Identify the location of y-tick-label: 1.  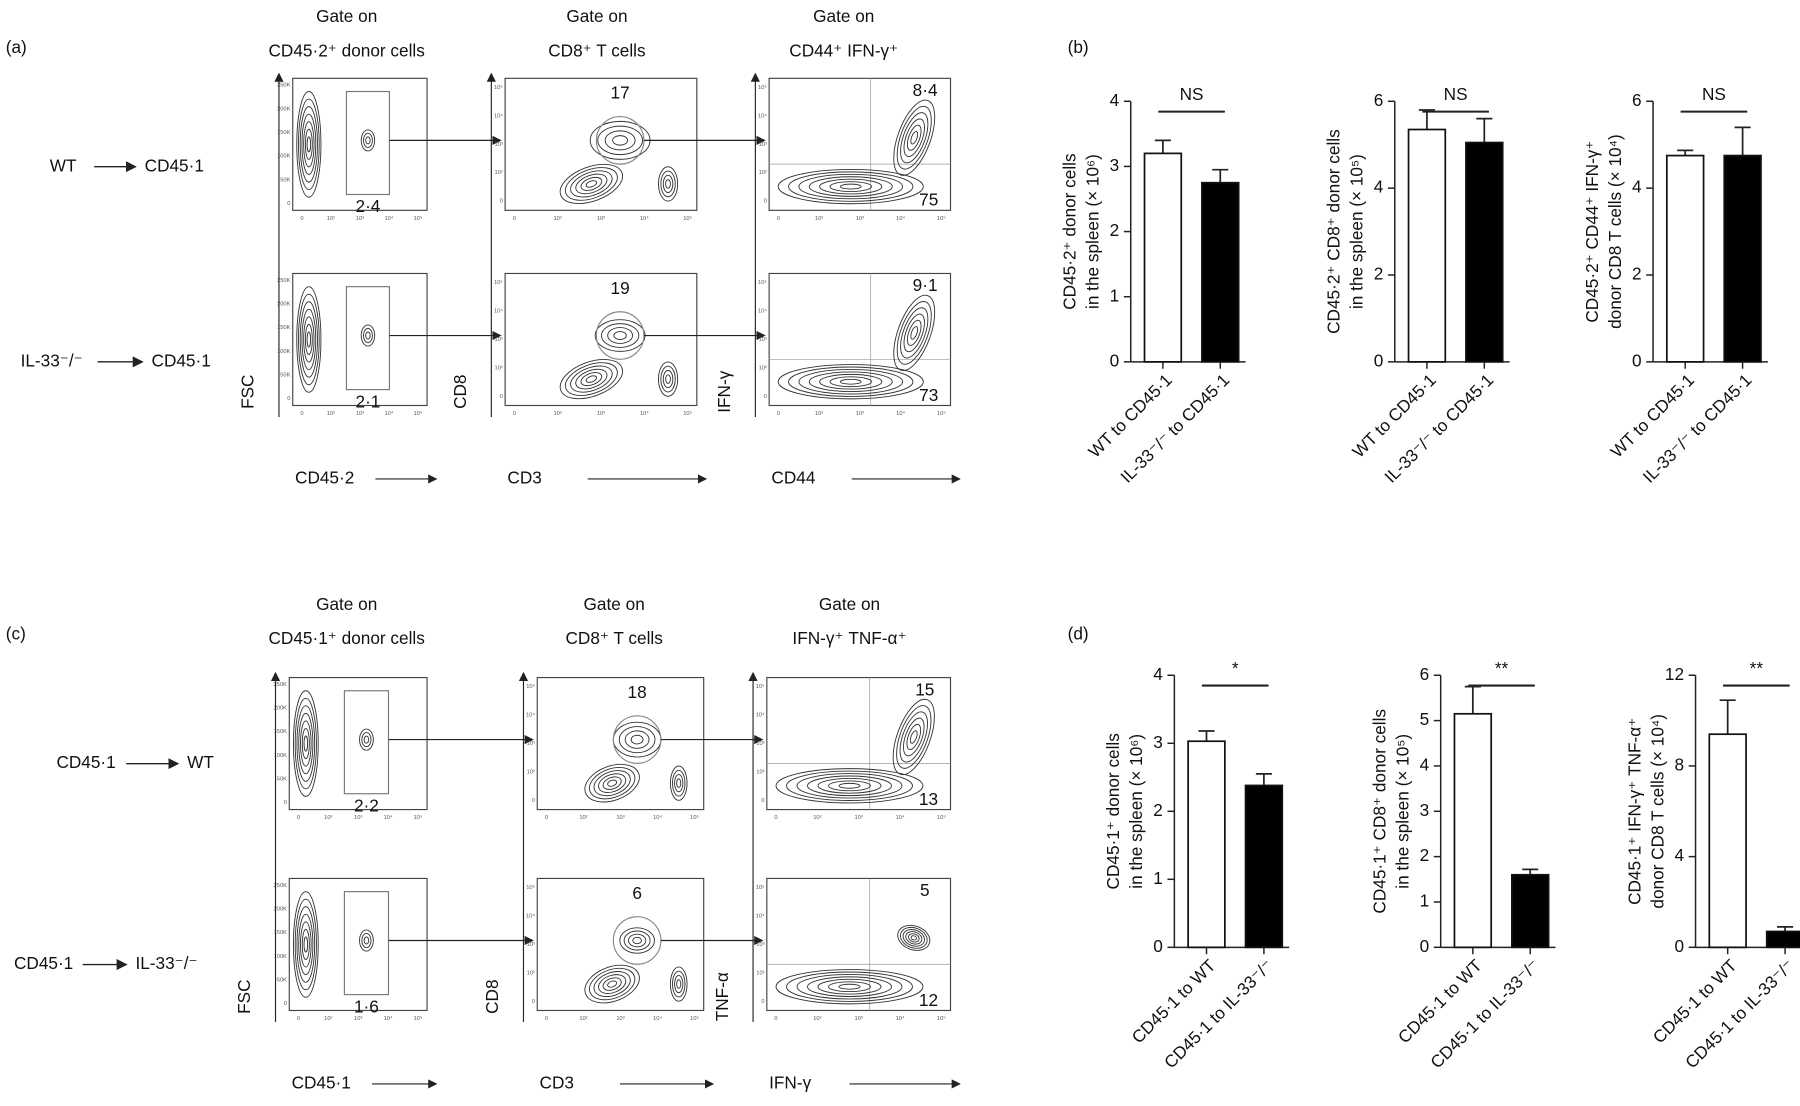
(1115, 295).